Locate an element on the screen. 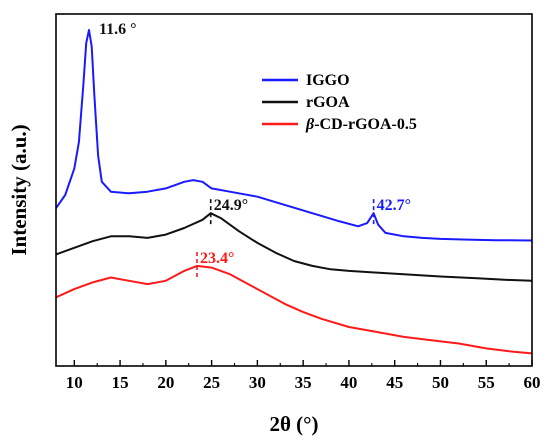 This screenshot has width=550, height=445. x-tick-label-10: 10 is located at coordinates (74, 382).